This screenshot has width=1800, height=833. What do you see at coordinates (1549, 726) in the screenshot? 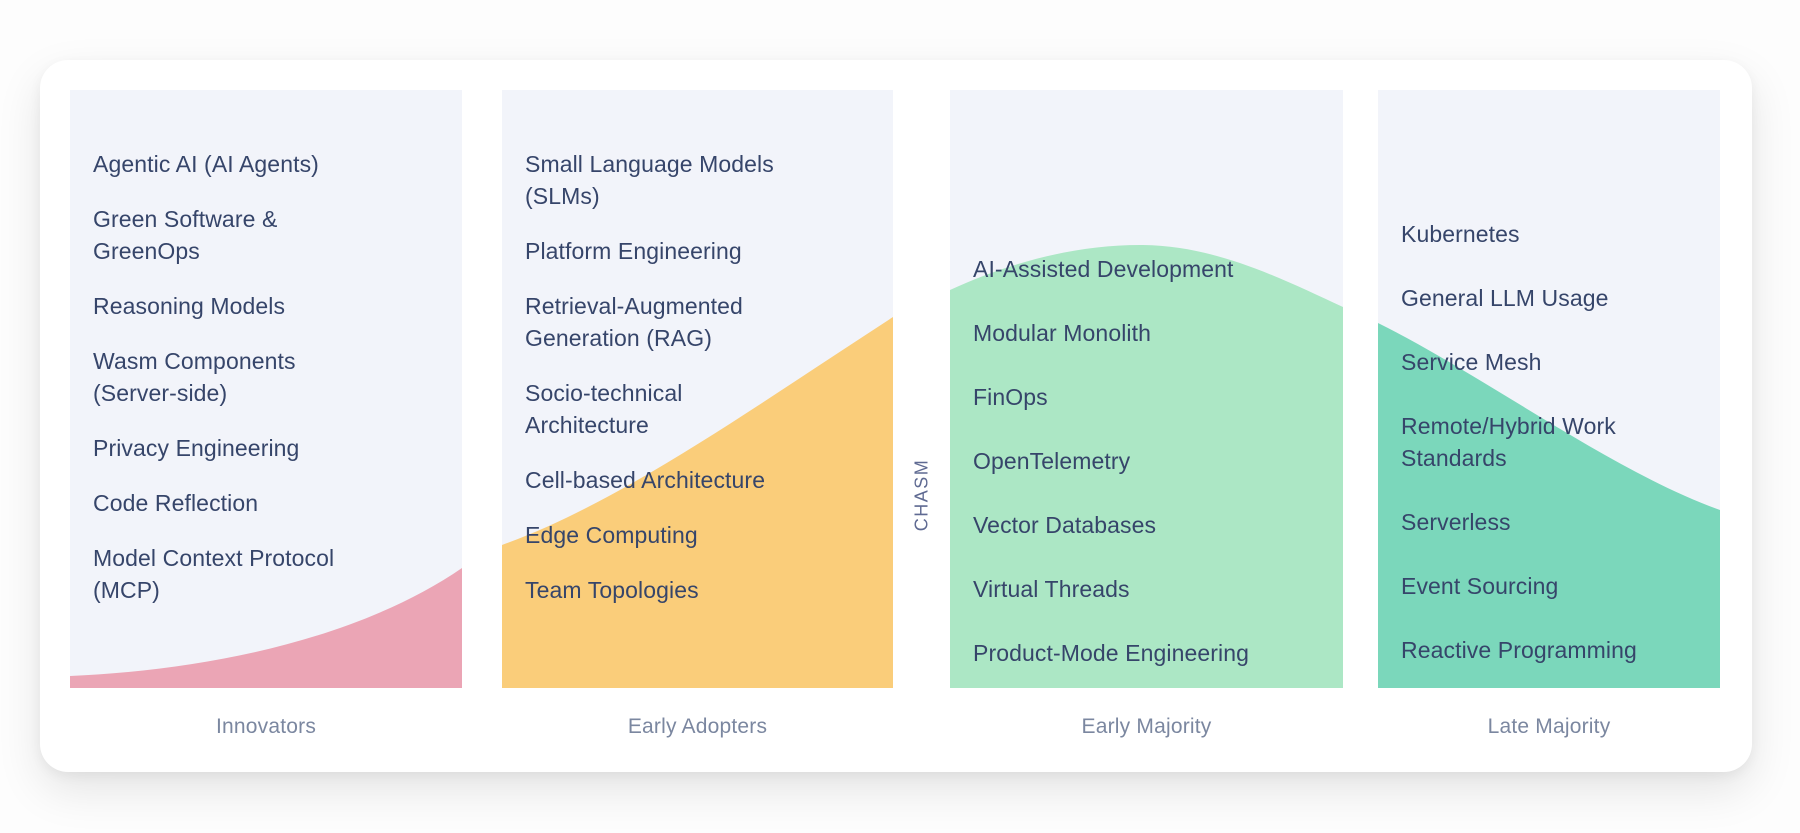
I see `stage-label-late-majority: Late Majority` at bounding box center [1549, 726].